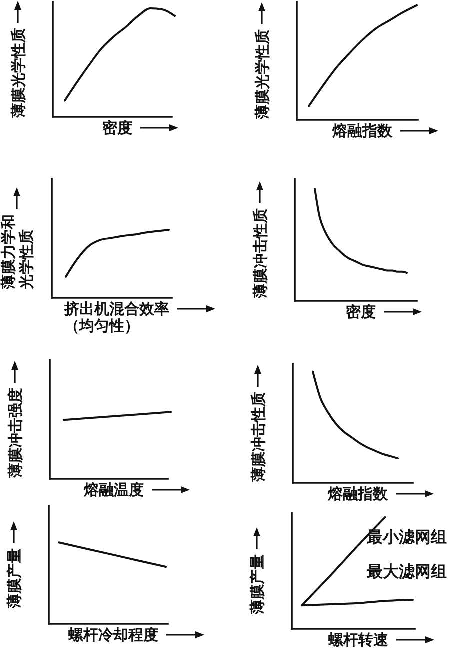 The height and width of the screenshot is (650, 457). What do you see at coordinates (406, 571) in the screenshot?
I see `series-label: 最大滤网组` at bounding box center [406, 571].